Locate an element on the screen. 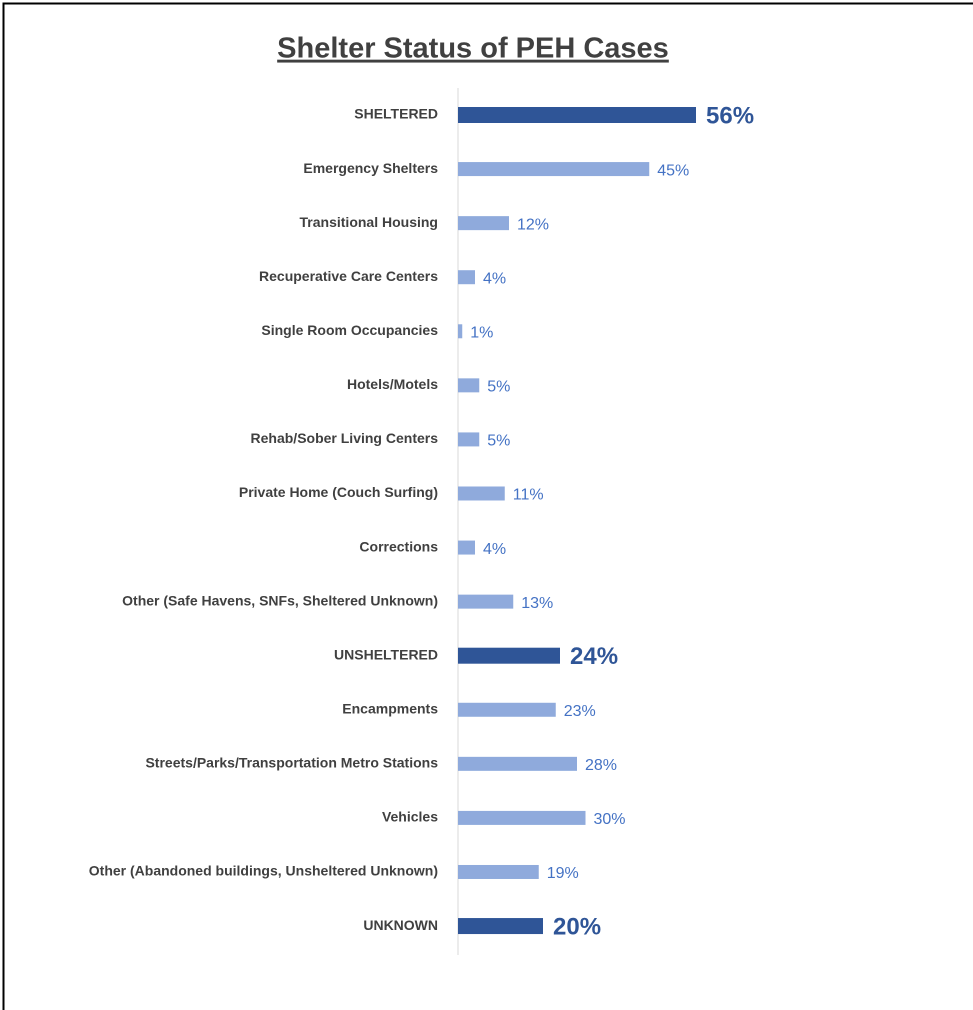 The width and height of the screenshot is (973, 1010). value-label: 30% is located at coordinates (610, 819).